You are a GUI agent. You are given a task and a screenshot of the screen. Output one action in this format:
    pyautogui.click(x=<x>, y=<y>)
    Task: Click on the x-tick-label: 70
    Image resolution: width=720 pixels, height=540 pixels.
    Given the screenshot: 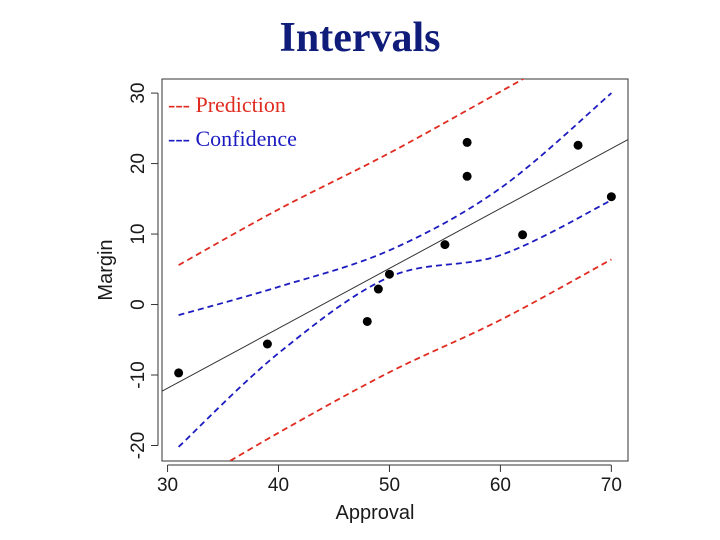 What is the action you would take?
    pyautogui.click(x=611, y=485)
    